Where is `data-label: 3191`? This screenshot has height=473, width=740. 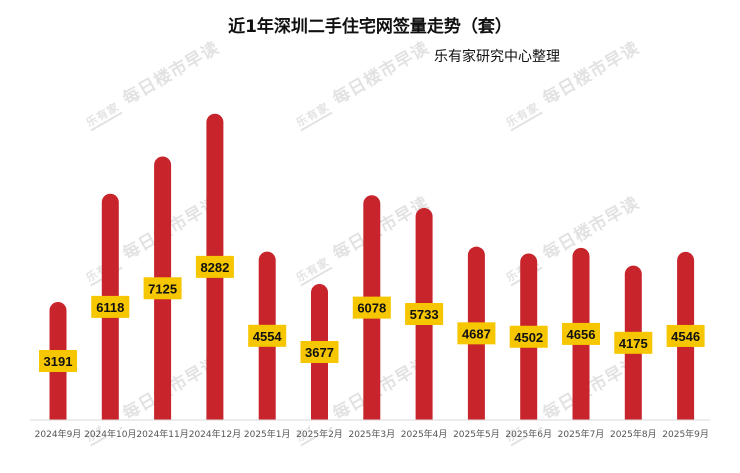
data-label: 3191 is located at coordinates (58, 361).